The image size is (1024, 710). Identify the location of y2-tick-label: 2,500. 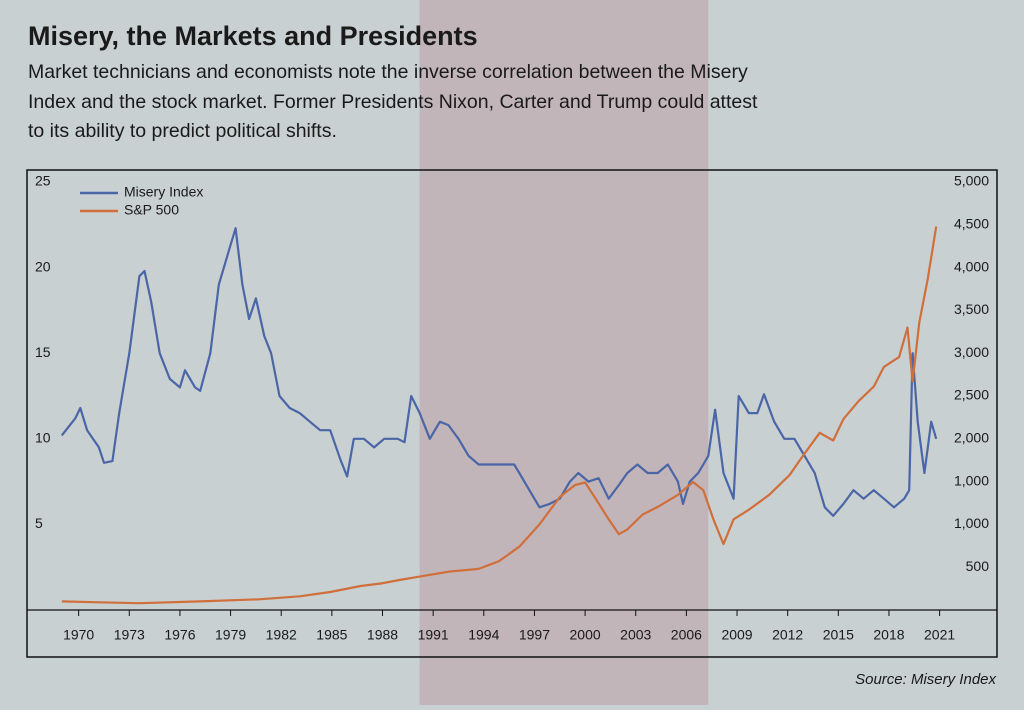
(971, 395).